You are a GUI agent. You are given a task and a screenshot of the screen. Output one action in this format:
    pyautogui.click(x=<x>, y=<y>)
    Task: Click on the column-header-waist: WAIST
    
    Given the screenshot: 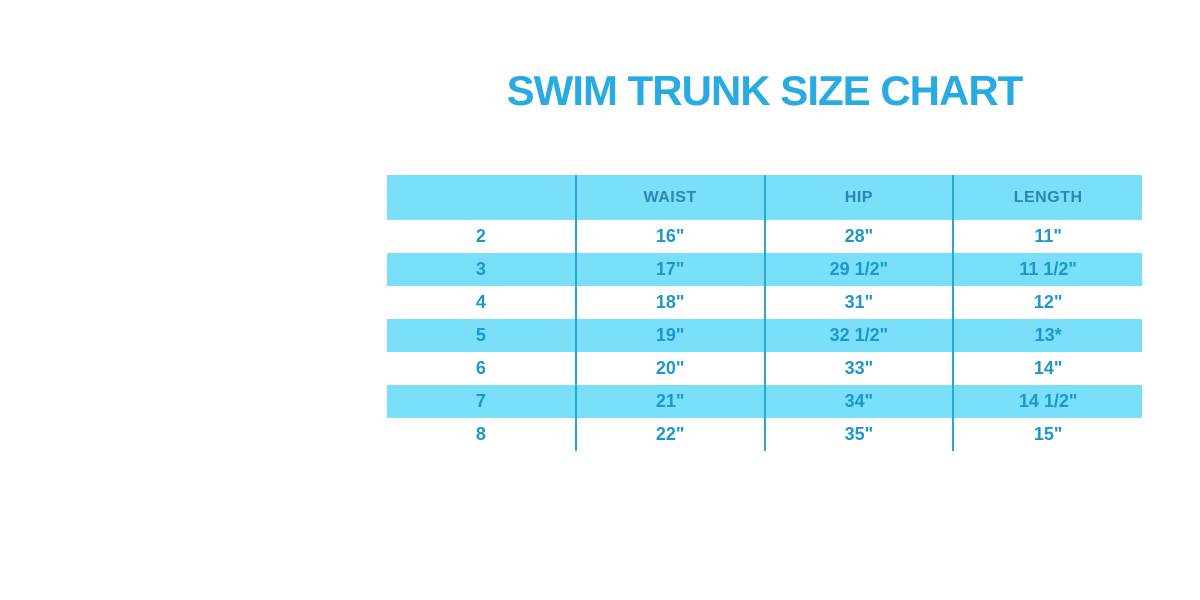 What is the action you would take?
    pyautogui.click(x=669, y=197)
    